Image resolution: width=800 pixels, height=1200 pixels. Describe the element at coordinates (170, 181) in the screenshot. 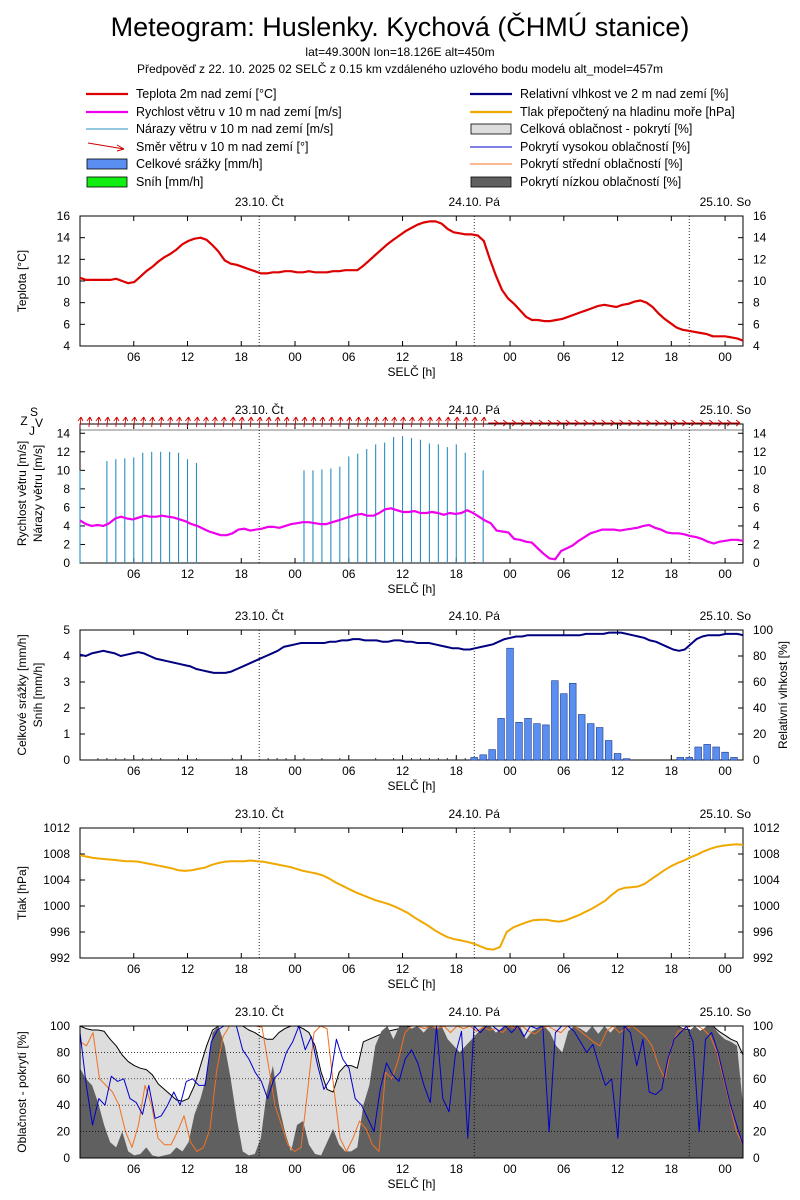

I see `legend-label: Sníh [mm/h]` at that location.